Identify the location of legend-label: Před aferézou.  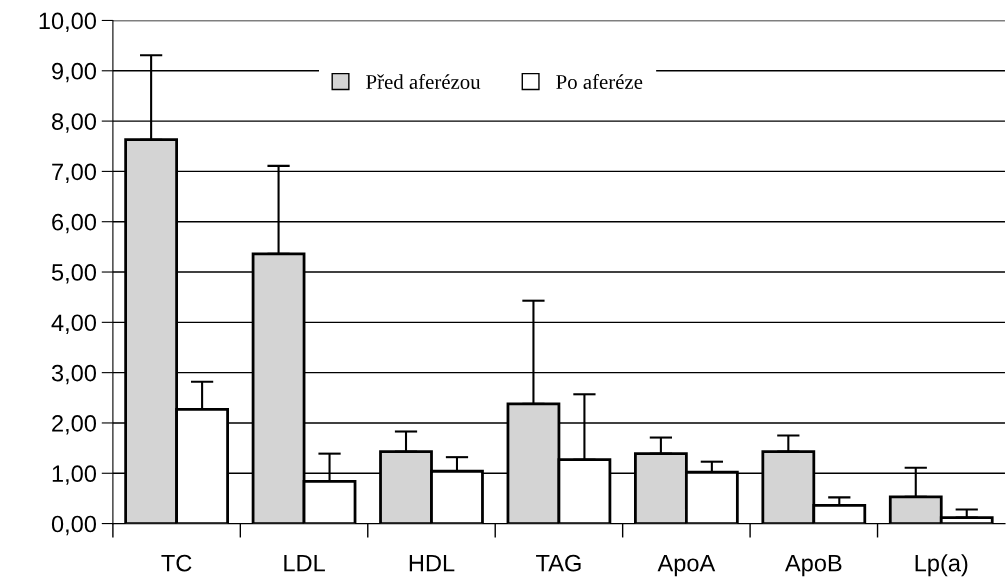
(423, 81).